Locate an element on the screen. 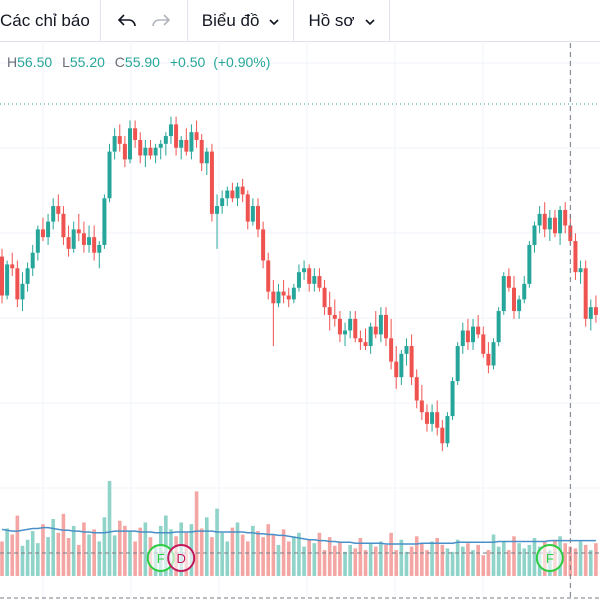 The image size is (600, 600). undo-icon is located at coordinates (127, 21).